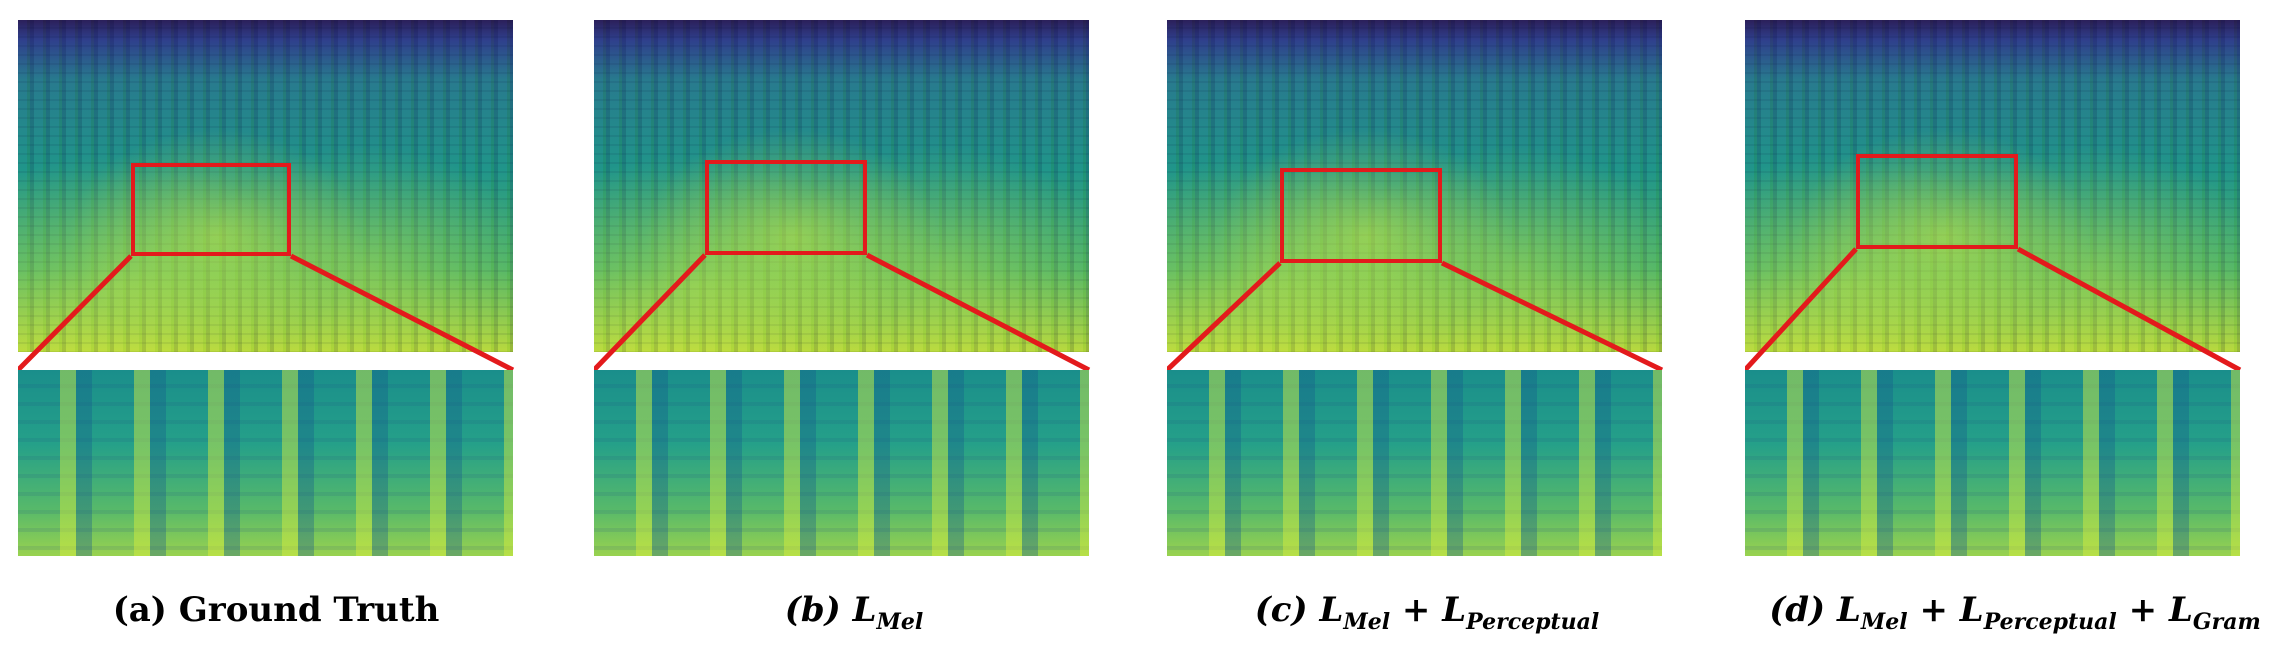 Image resolution: width=2289 pixels, height=670 pixels. Describe the element at coordinates (1797, 610) in the screenshot. I see `caption-d-prefix: (d)` at that location.